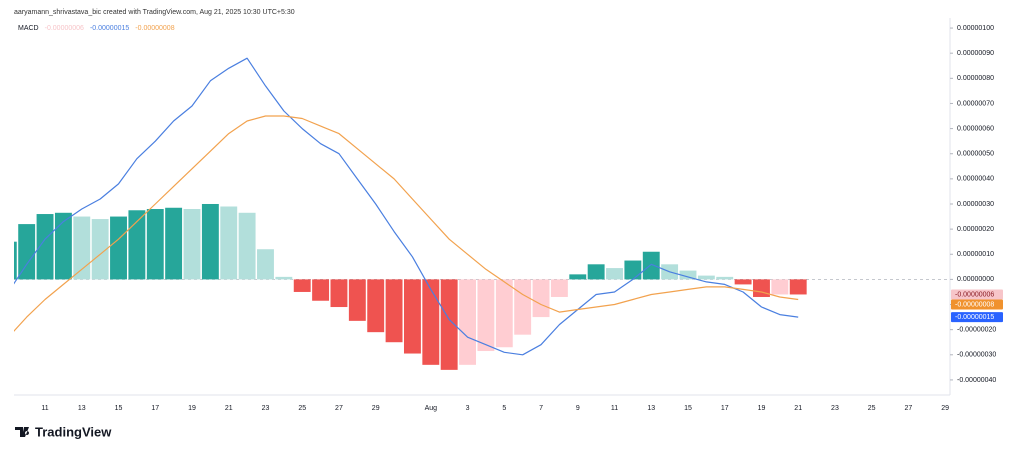 Image resolution: width=1024 pixels, height=459 pixels. Describe the element at coordinates (975, 128) in the screenshot. I see `y-tick-label: 0.00000060` at that location.